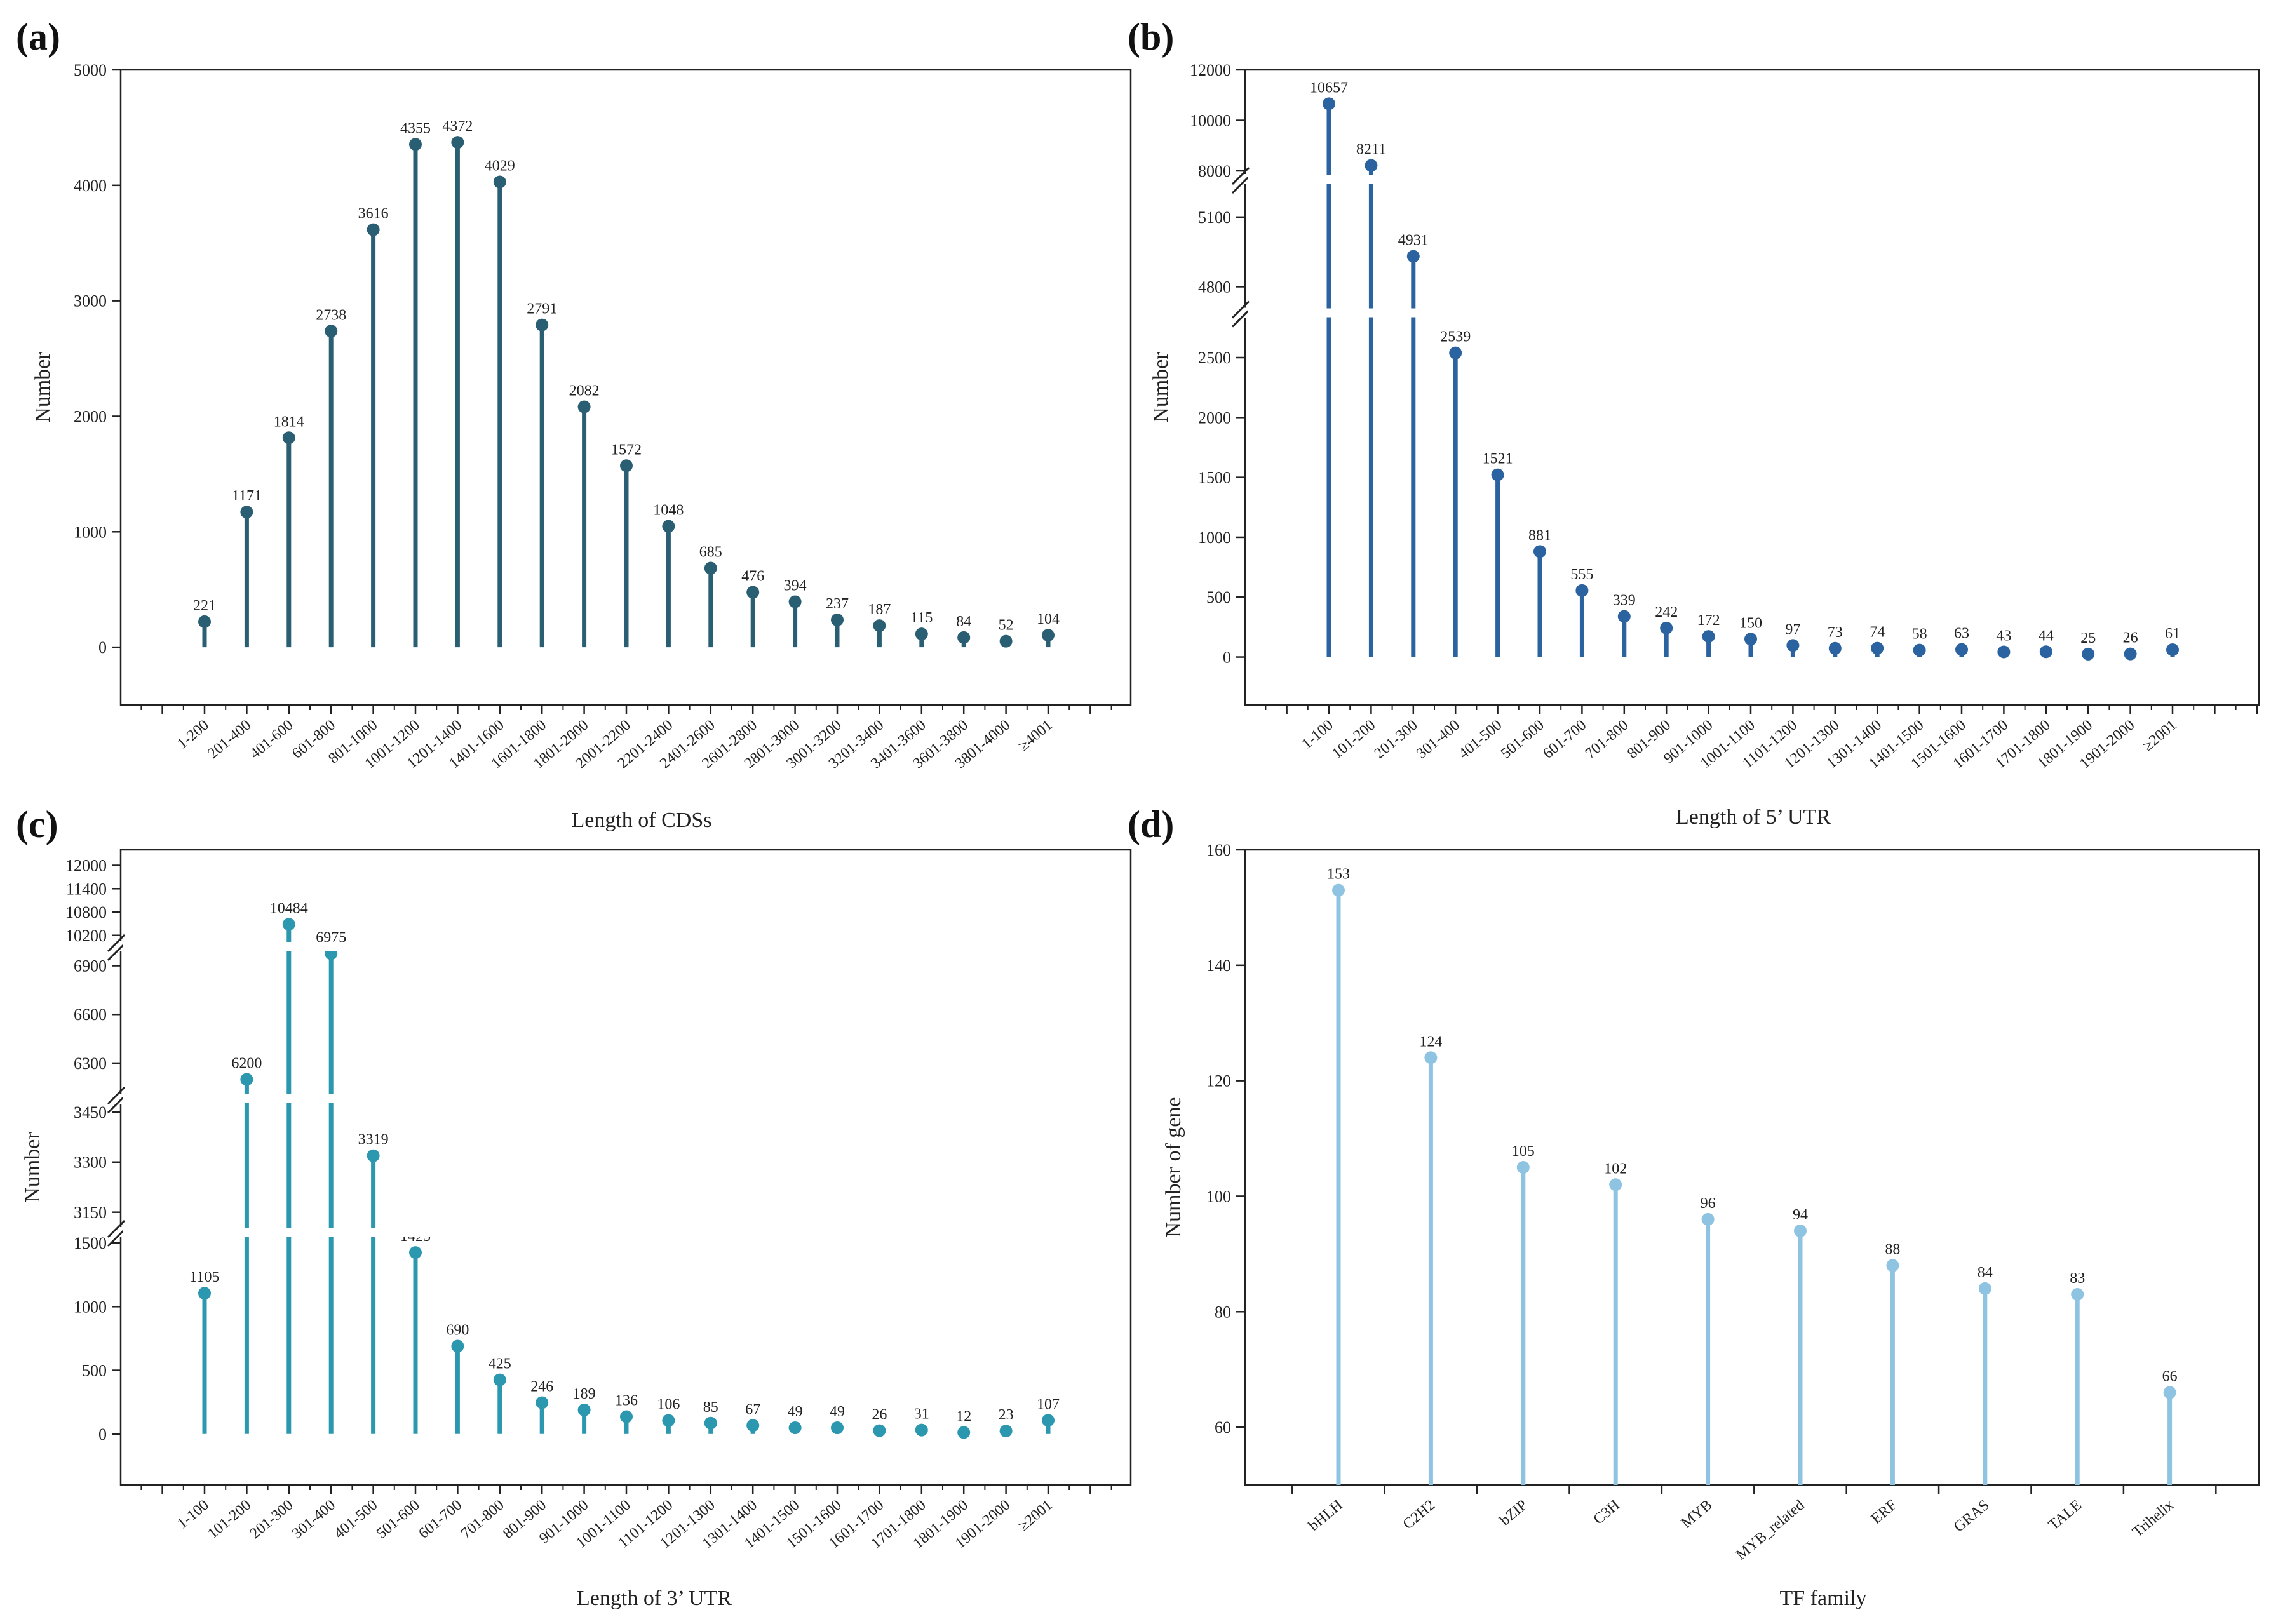  What do you see at coordinates (2077, 1278) in the screenshot?
I see `data-label: 83` at bounding box center [2077, 1278].